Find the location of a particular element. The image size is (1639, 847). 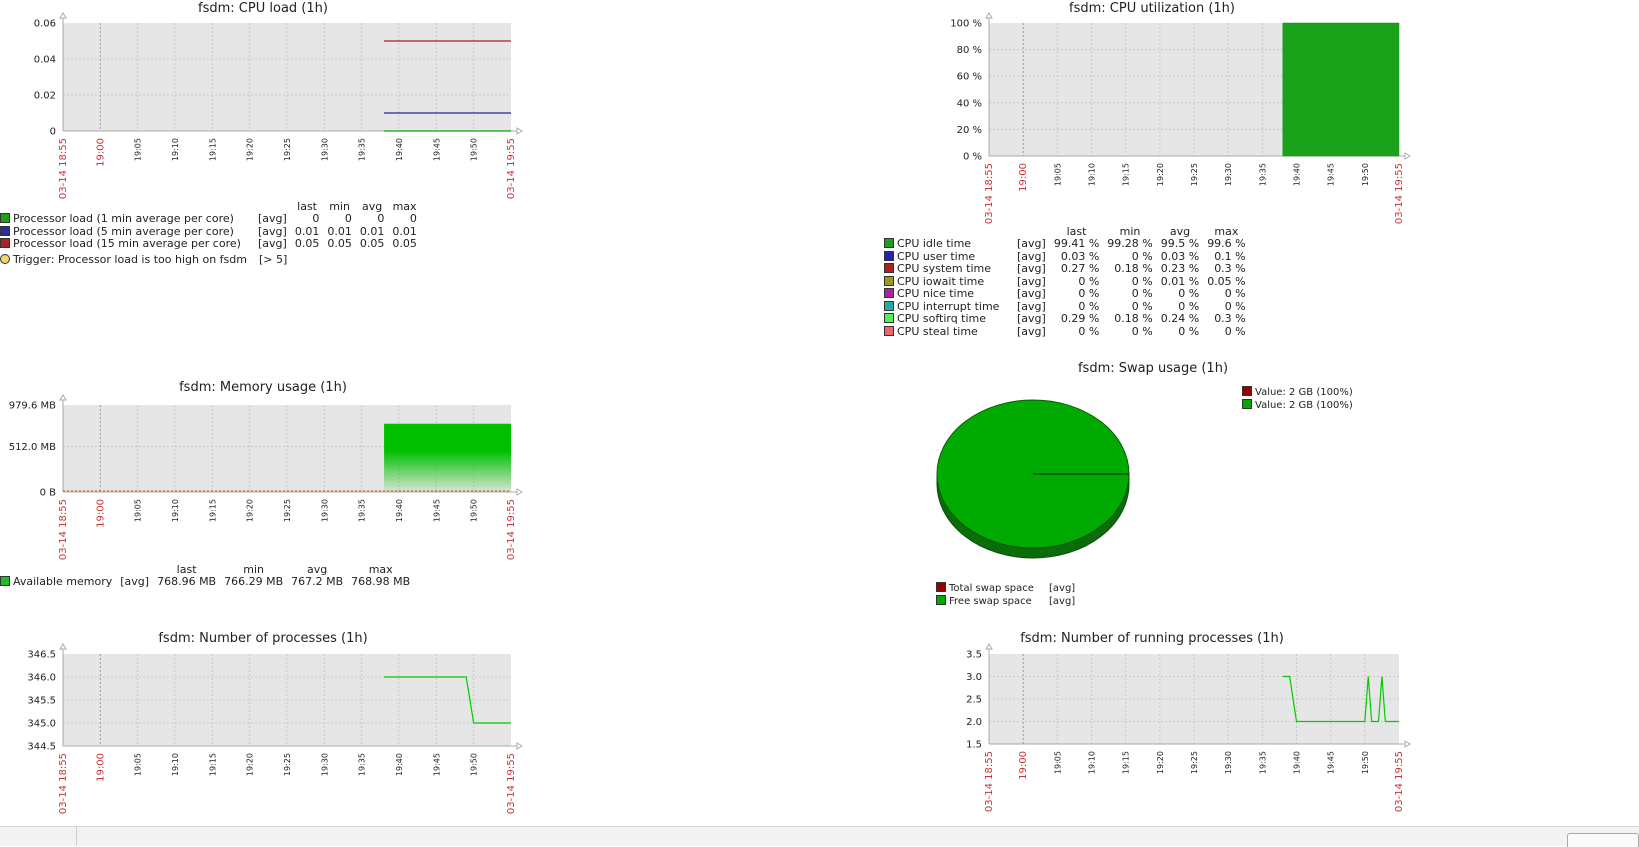

legend-last: 0.27 % is located at coordinates (1080, 268).